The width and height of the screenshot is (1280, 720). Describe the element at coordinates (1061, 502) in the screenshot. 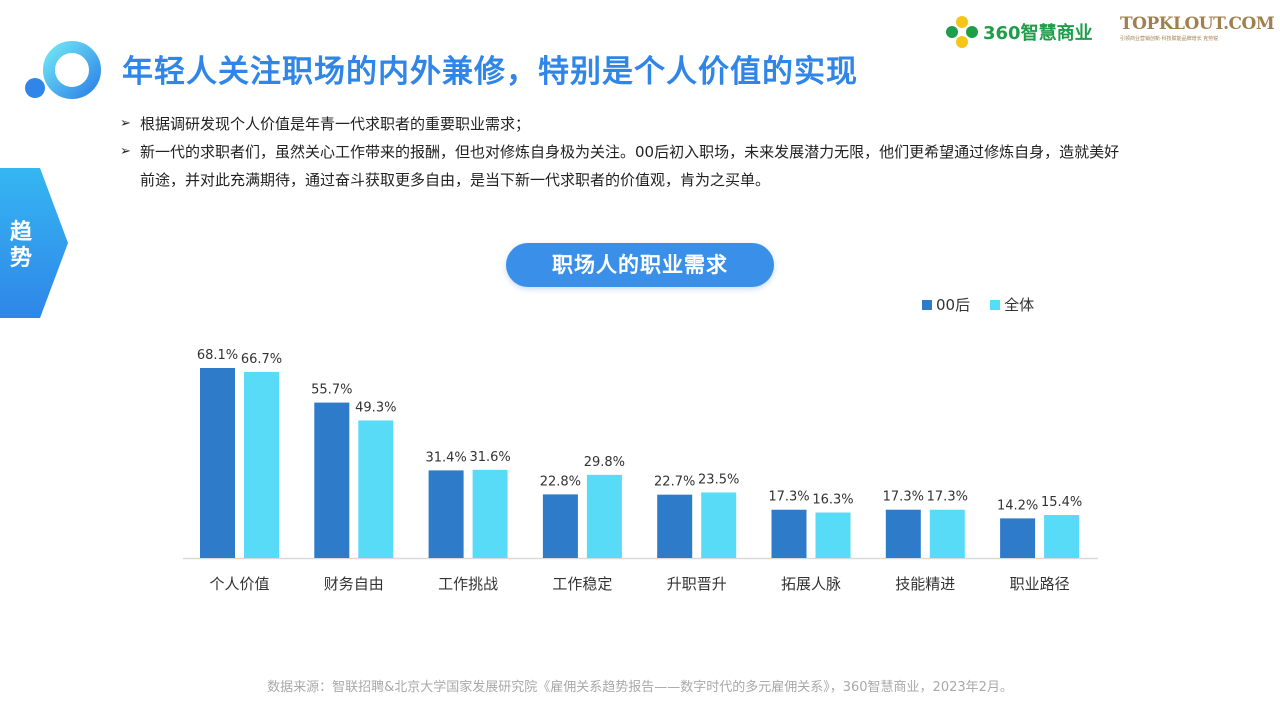

I see `bar-value-label: 15.4%` at that location.